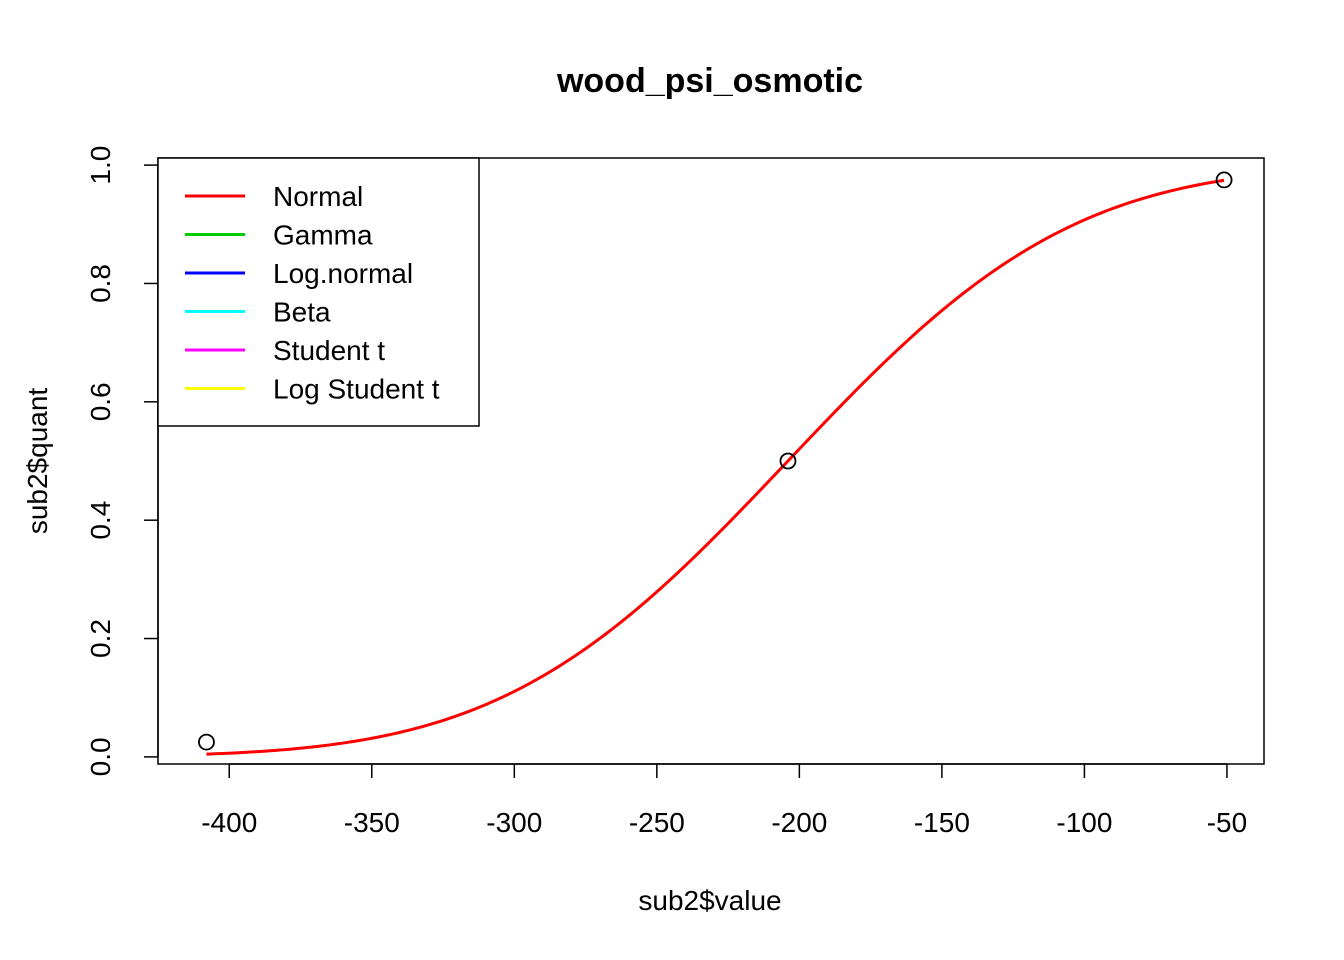 This screenshot has height=960, width=1344. What do you see at coordinates (37, 461) in the screenshot?
I see `y-axis-label: sub2$quant` at bounding box center [37, 461].